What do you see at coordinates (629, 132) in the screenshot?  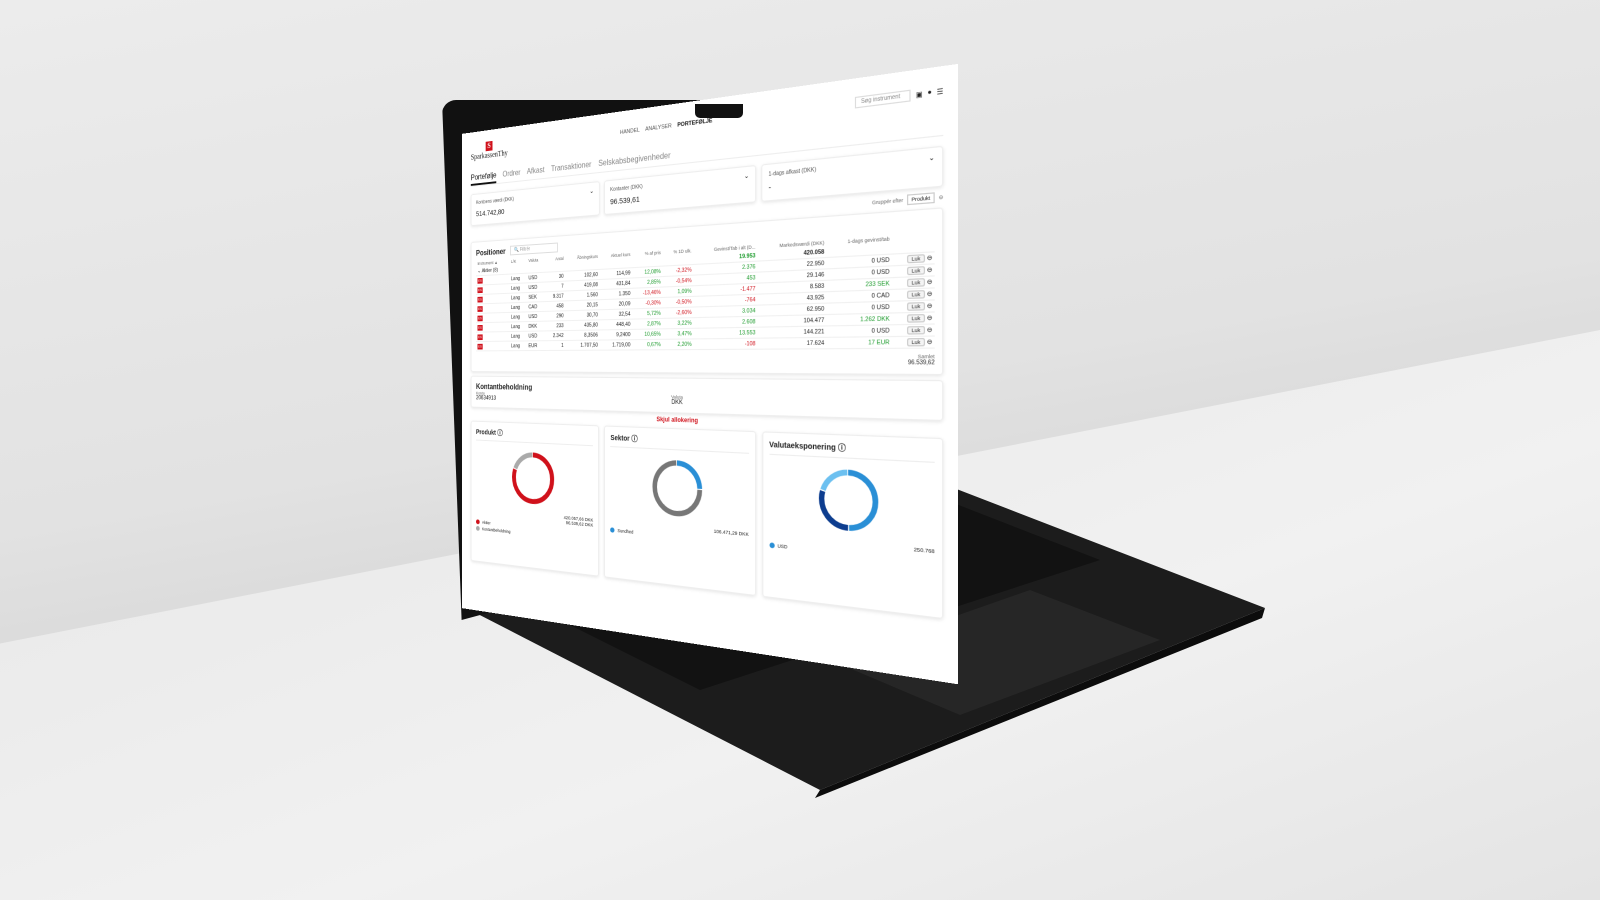 I see `nav-handel: HANDEL` at bounding box center [629, 132].